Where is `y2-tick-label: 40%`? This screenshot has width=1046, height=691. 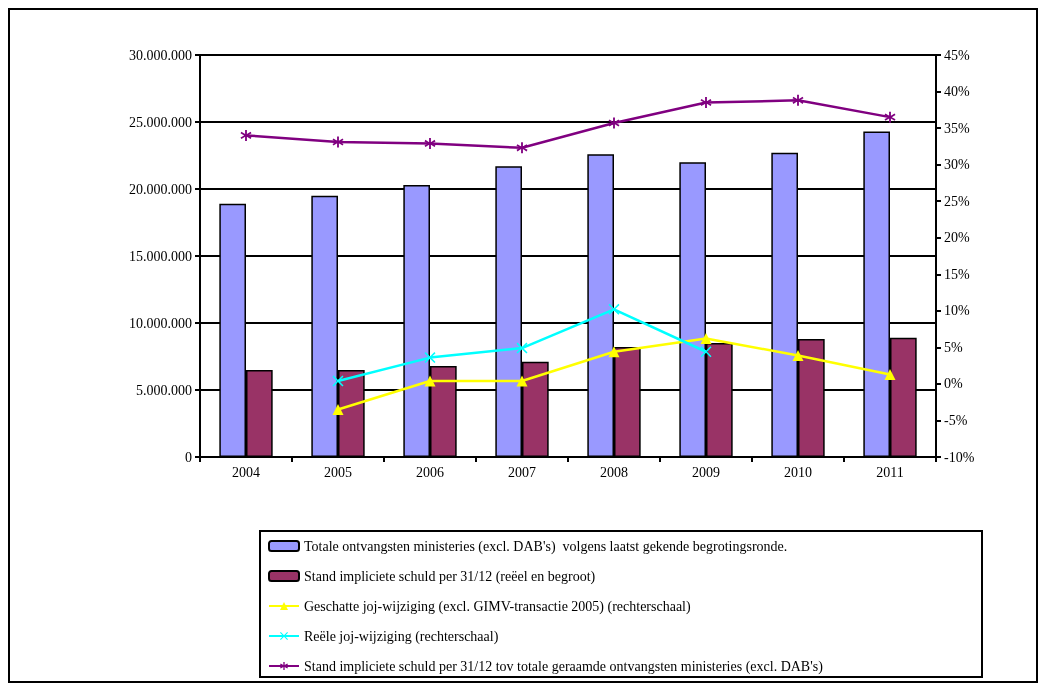 y2-tick-label: 40% is located at coordinates (957, 92).